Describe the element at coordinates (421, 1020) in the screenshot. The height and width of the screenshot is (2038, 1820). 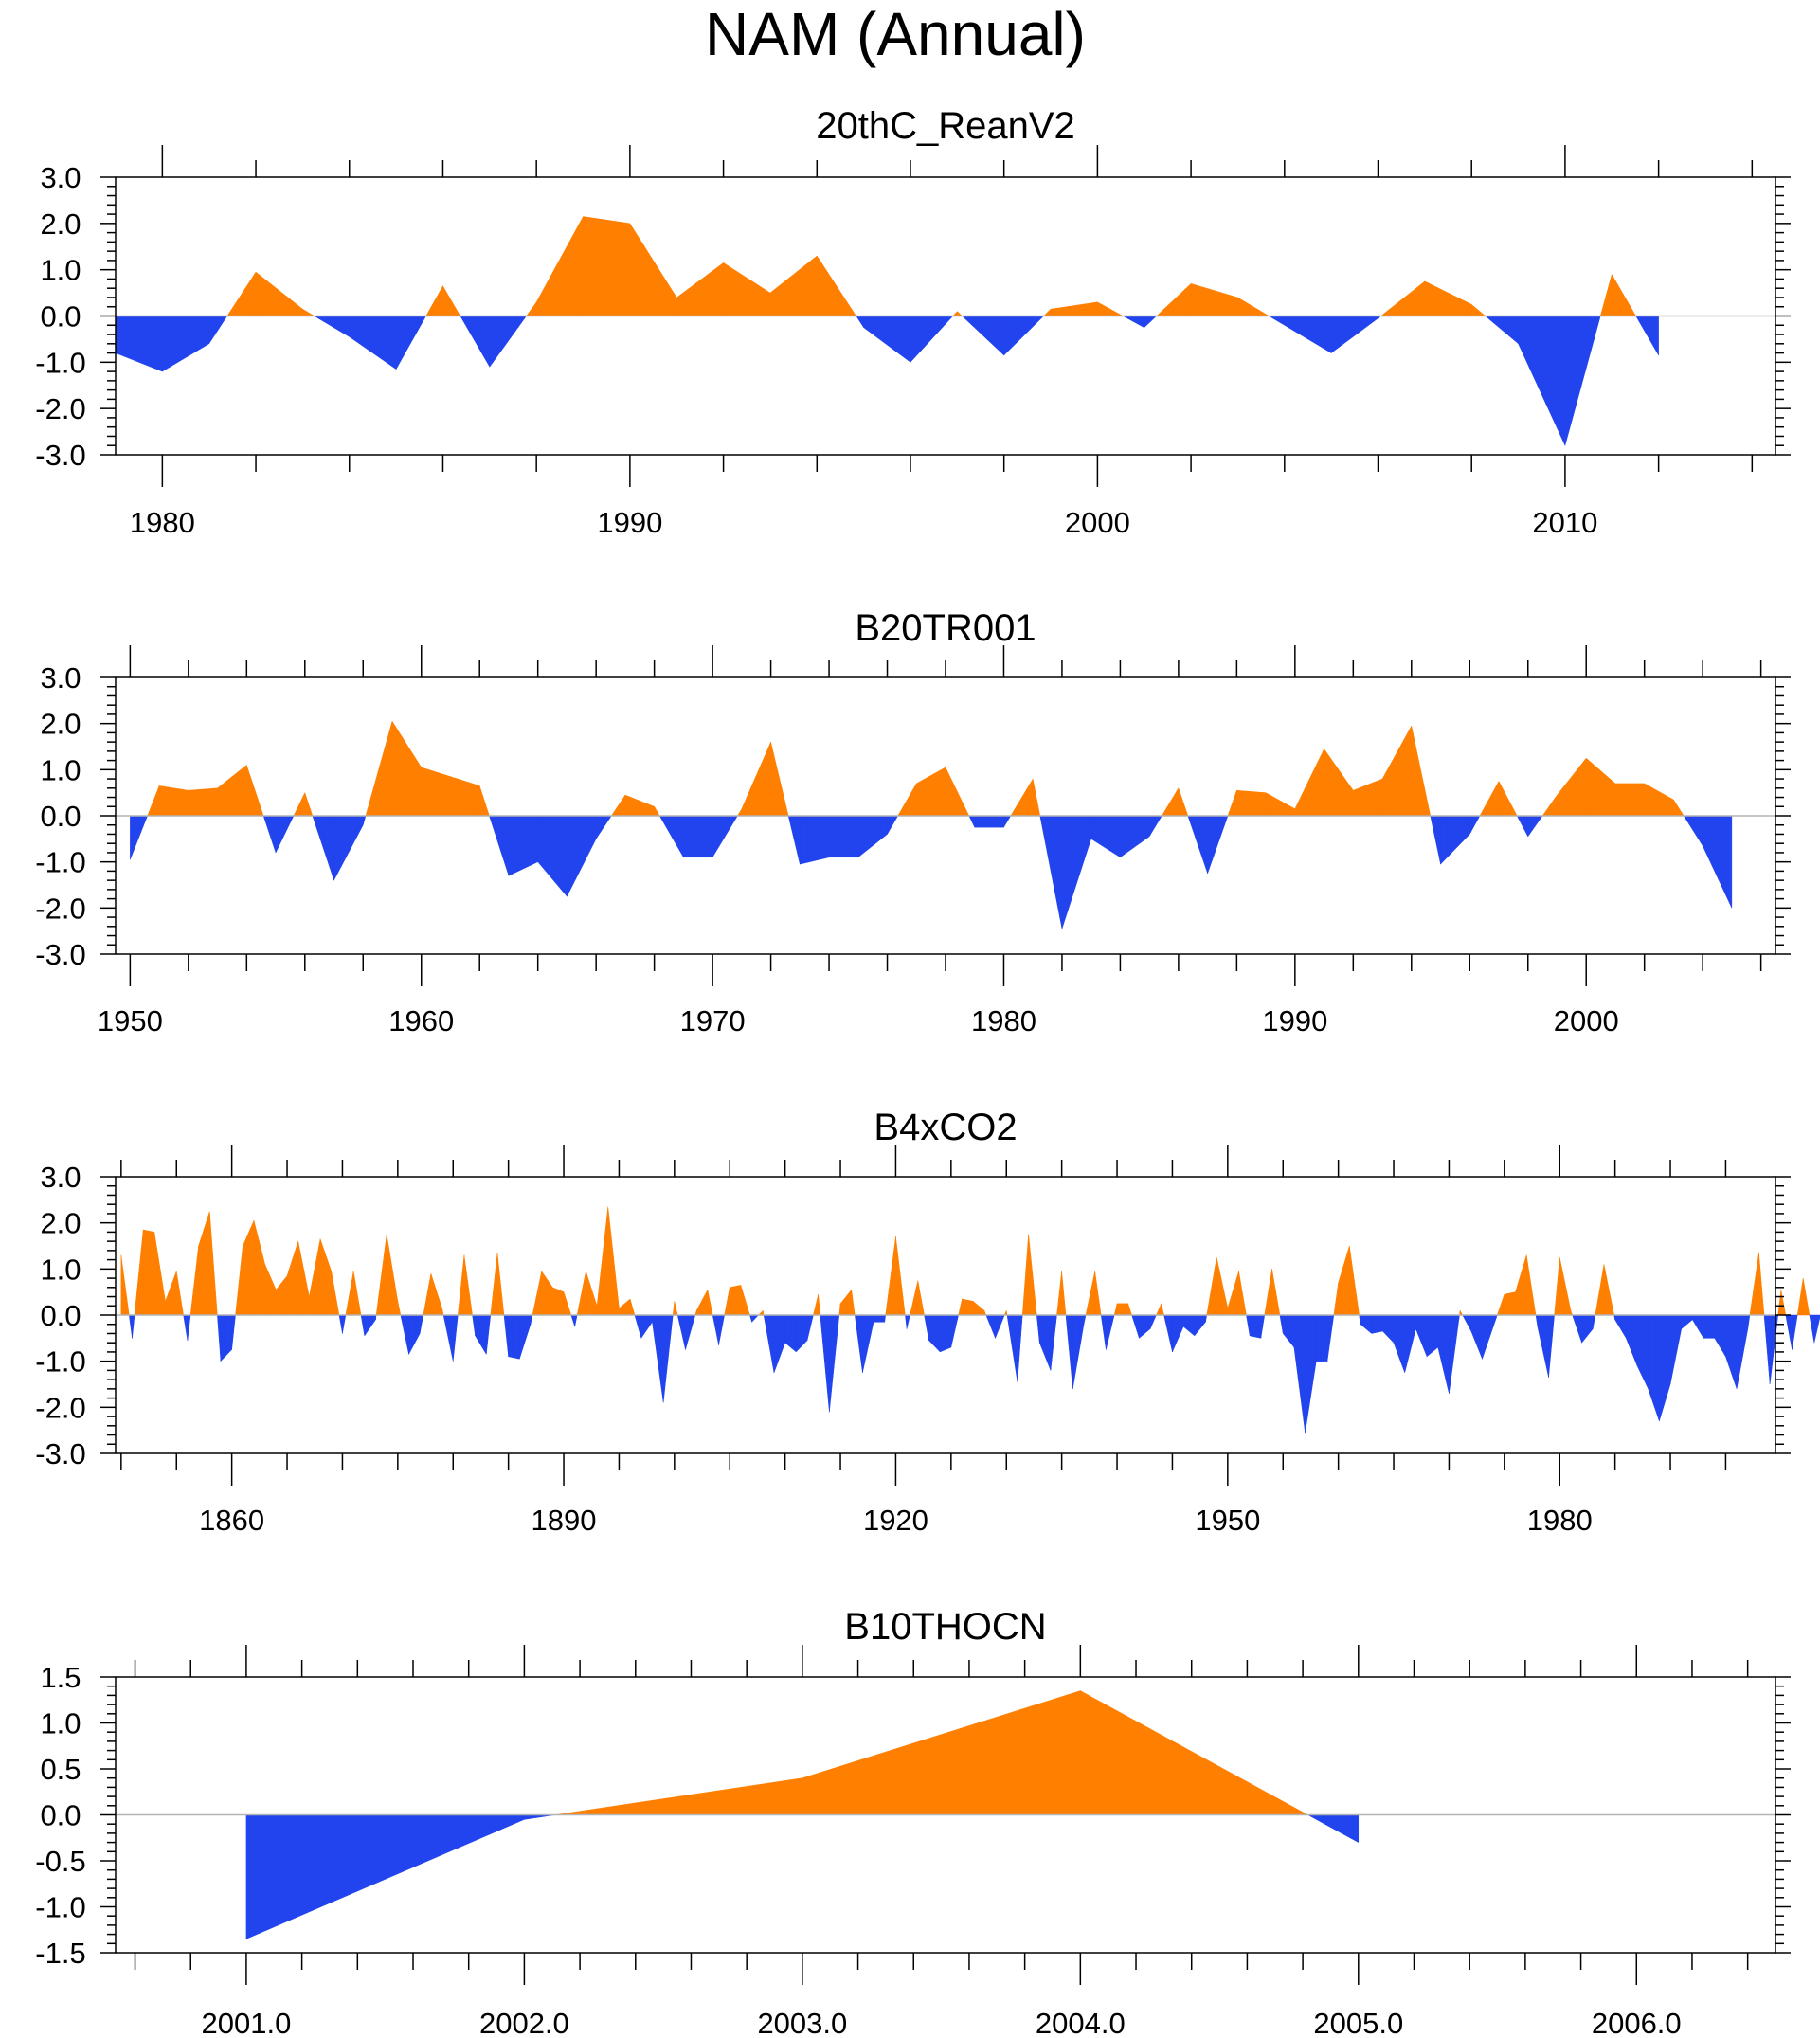
I see `x-tick-label: 1960` at that location.